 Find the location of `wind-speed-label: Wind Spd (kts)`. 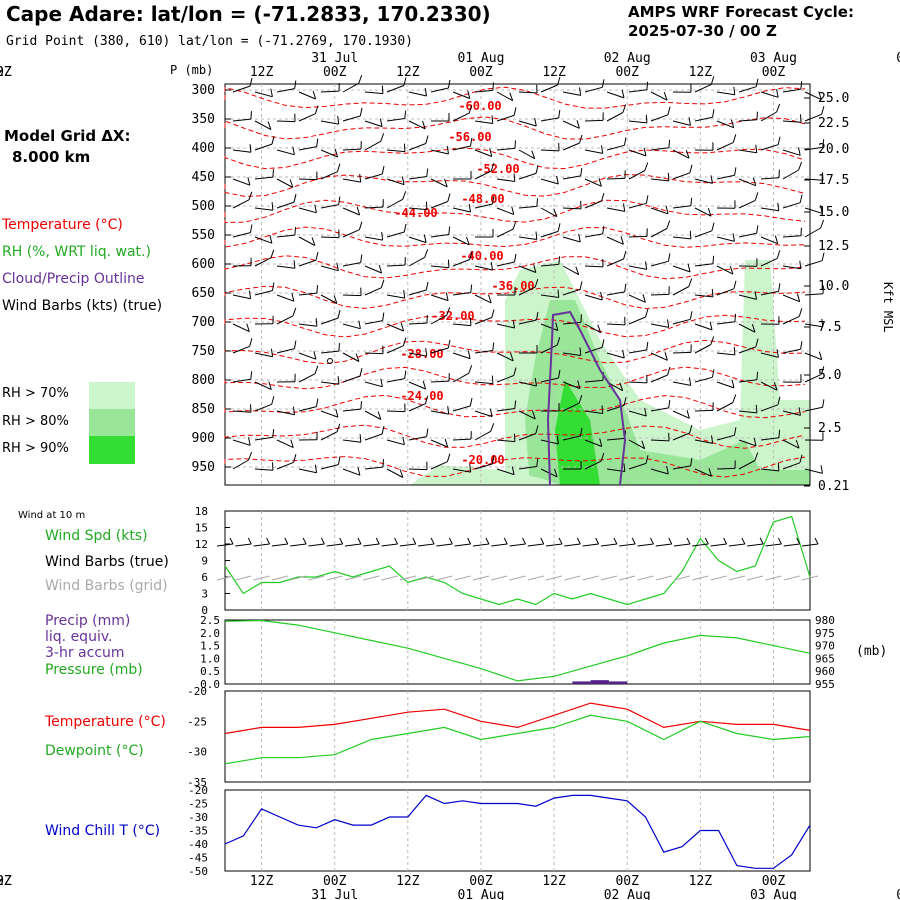

wind-speed-label: Wind Spd (kts) is located at coordinates (96, 536).